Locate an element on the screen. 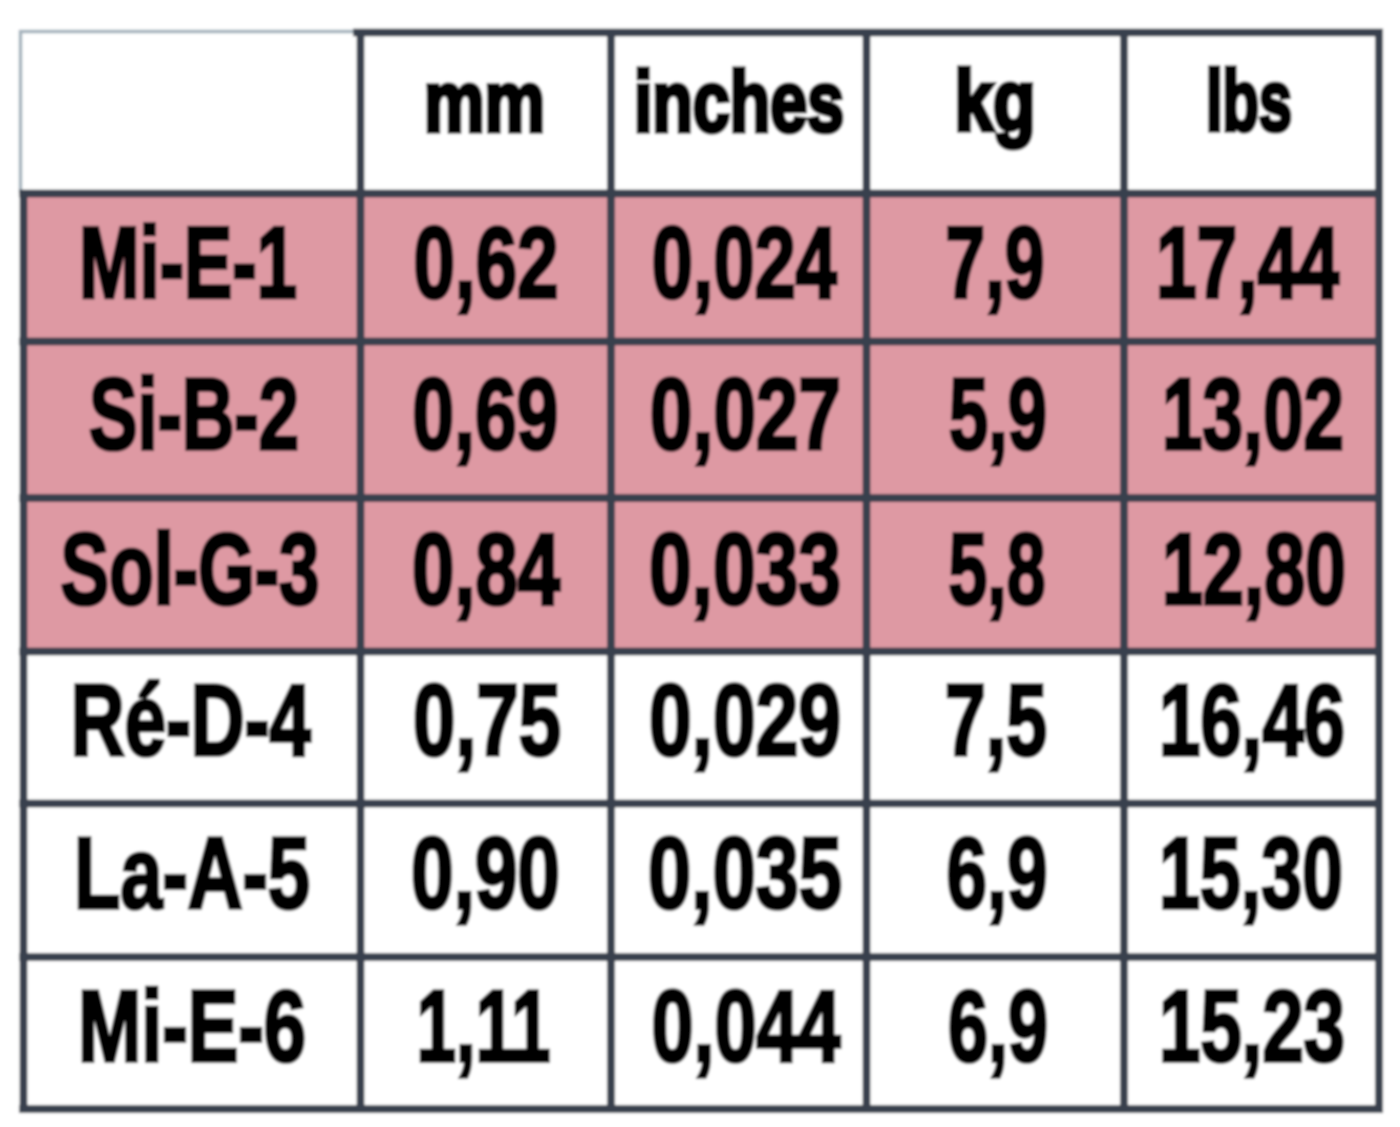 The image size is (1400, 1127). svg-text: Ré-D-4 is located at coordinates (191, 721).